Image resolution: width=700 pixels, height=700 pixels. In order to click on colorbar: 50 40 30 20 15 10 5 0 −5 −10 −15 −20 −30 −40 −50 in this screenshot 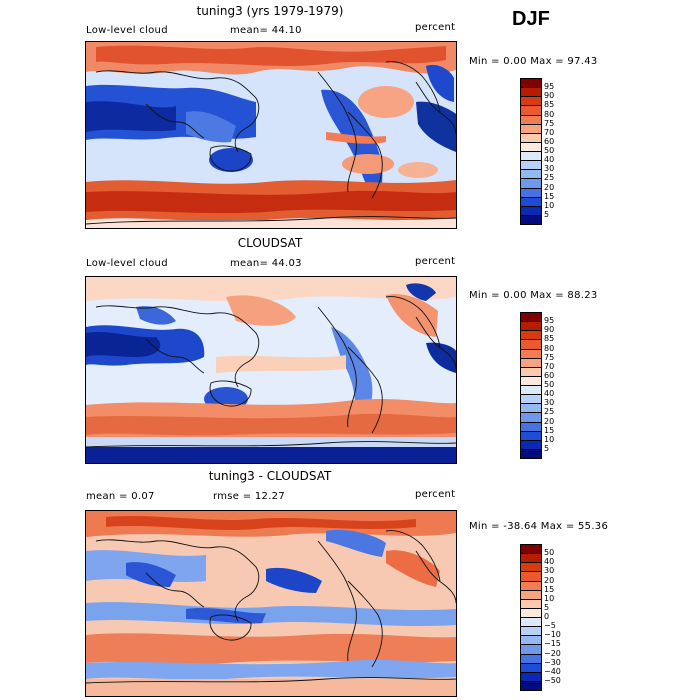, I will do `click(550, 618)`.